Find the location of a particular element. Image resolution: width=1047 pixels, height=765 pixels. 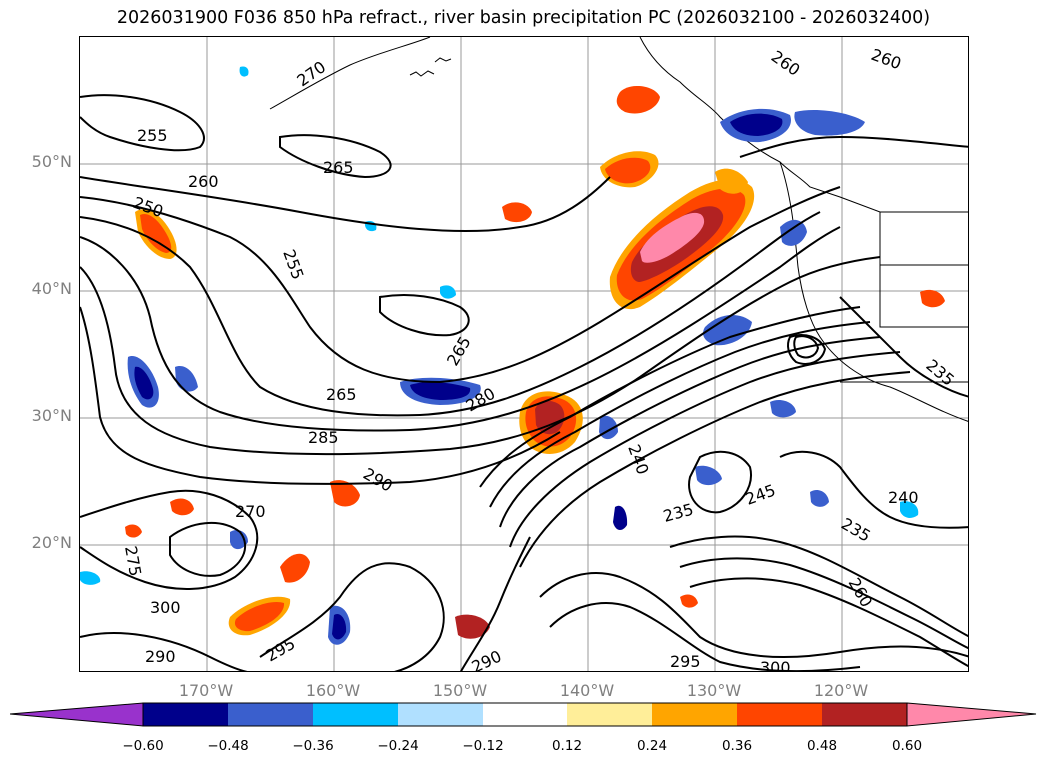

colorbar-tick-label: −0.36 is located at coordinates (313, 746).